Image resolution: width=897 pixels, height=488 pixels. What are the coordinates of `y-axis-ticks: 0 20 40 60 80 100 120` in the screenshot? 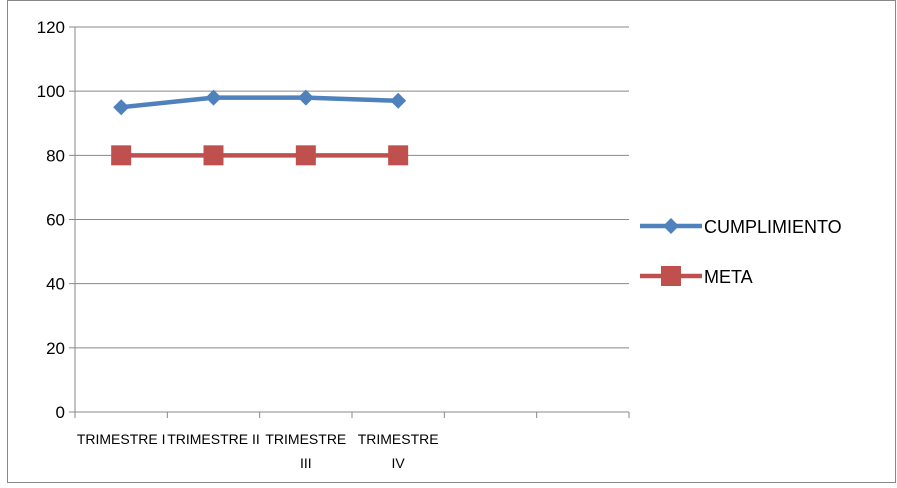 It's located at (51, 220).